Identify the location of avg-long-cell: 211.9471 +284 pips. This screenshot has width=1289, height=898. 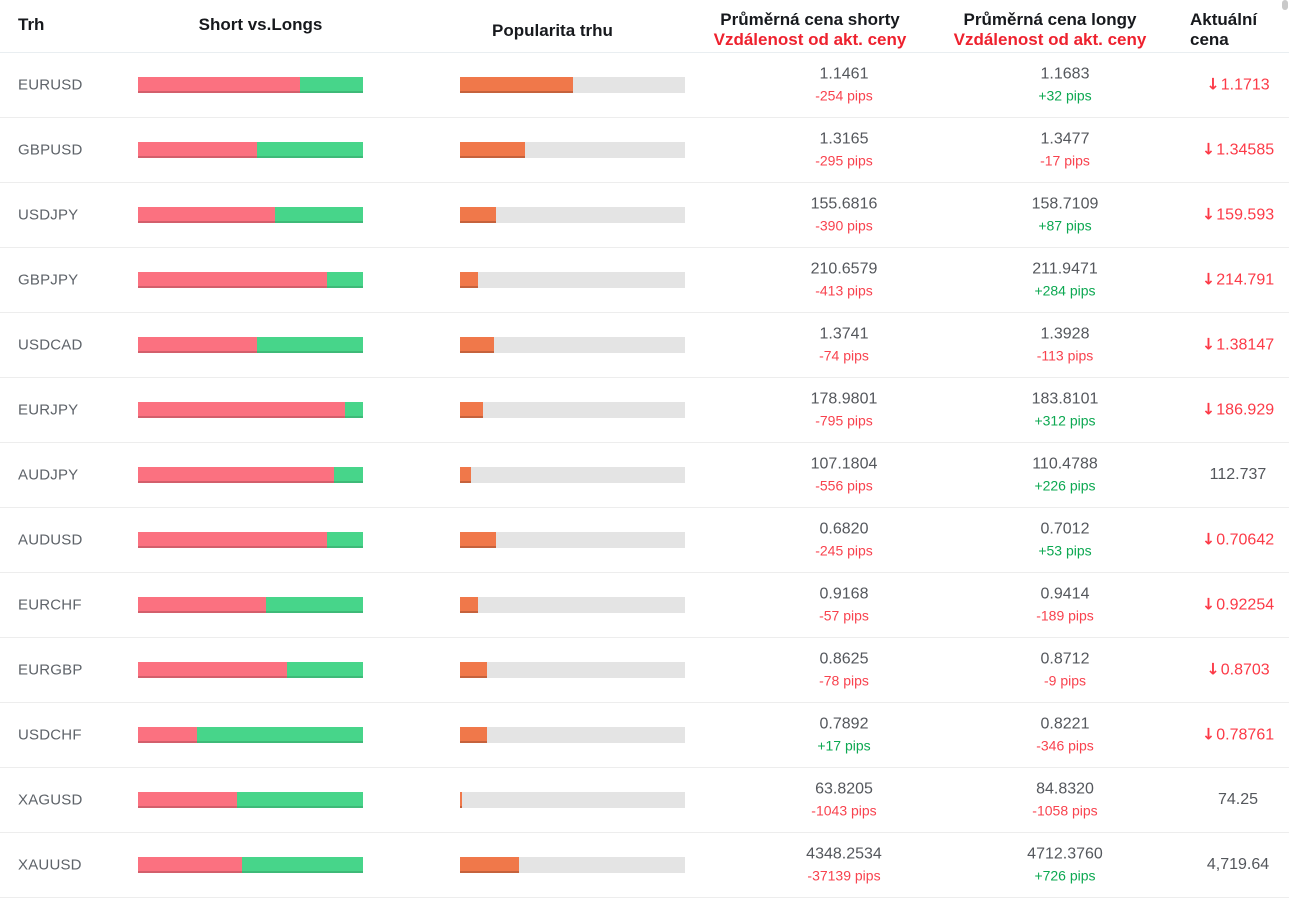
(1065, 280).